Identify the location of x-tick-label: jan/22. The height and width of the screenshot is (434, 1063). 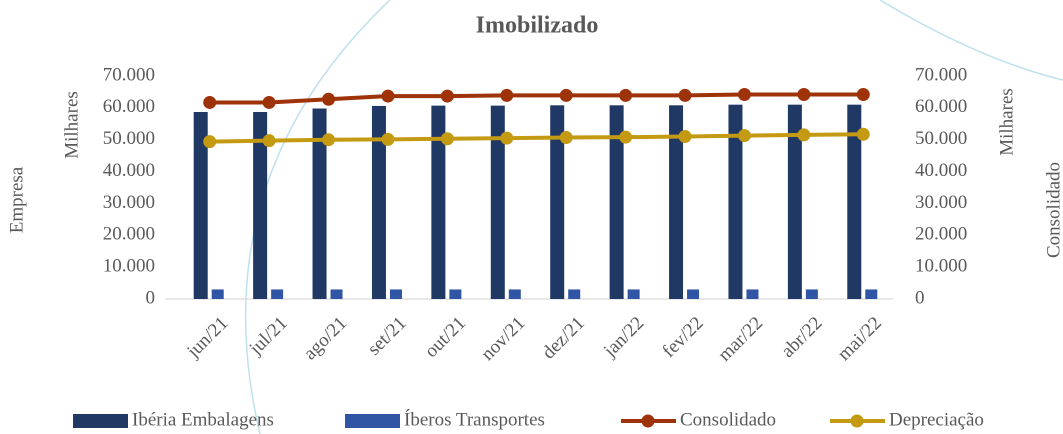
(623, 337).